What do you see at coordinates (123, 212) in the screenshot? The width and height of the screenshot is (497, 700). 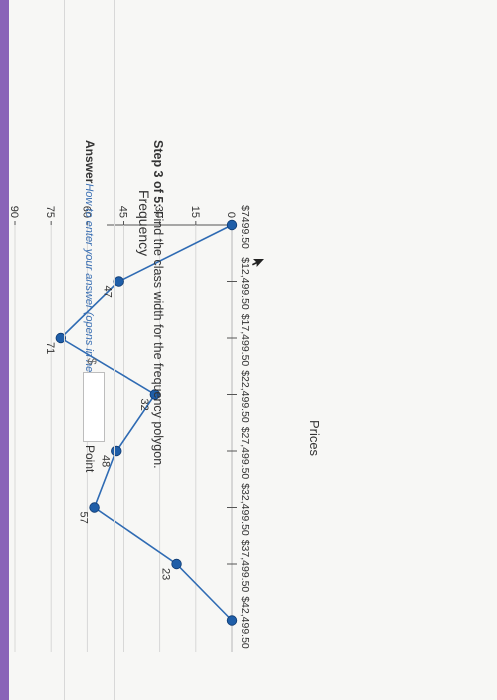 I see `y-tick-label: 45` at bounding box center [123, 212].